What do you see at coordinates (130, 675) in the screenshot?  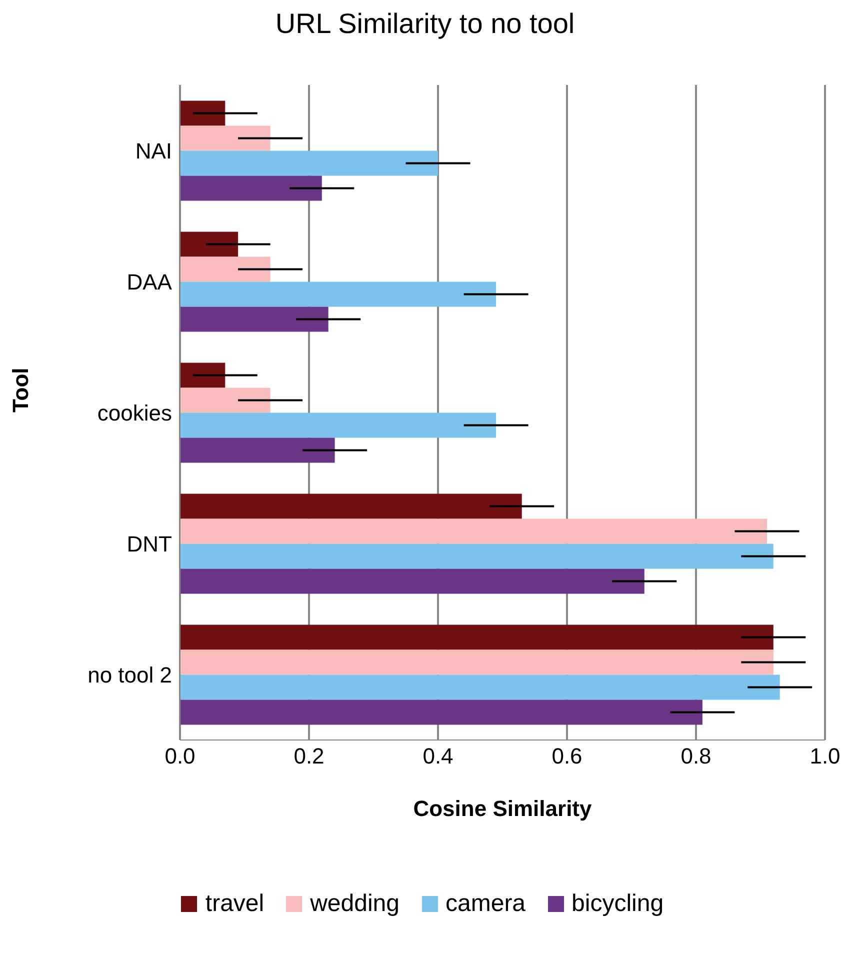 I see `y-tick-label: no tool 2` at bounding box center [130, 675].